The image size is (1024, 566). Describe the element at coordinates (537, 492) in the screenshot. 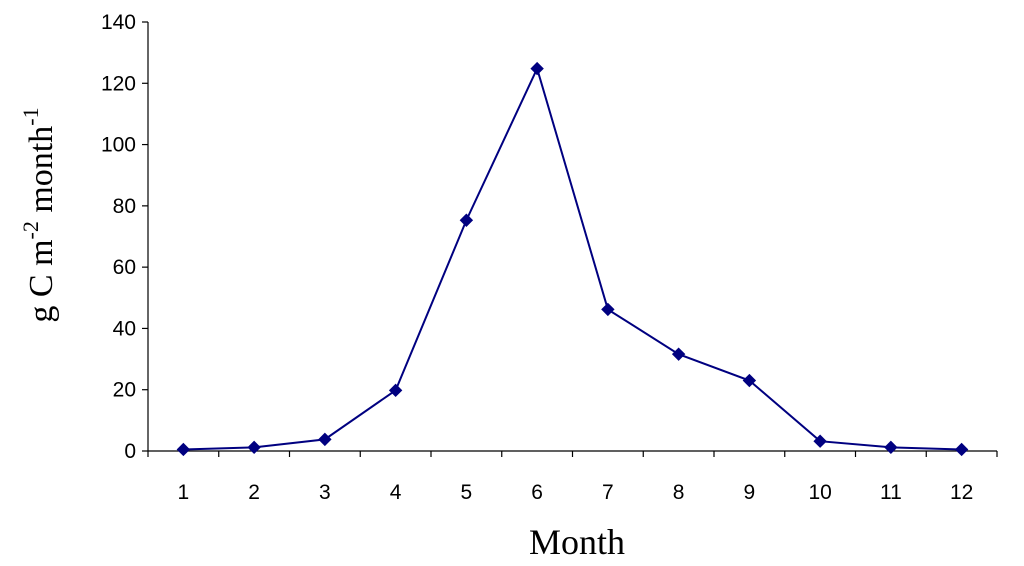

I see `x-tick-label: 6` at that location.